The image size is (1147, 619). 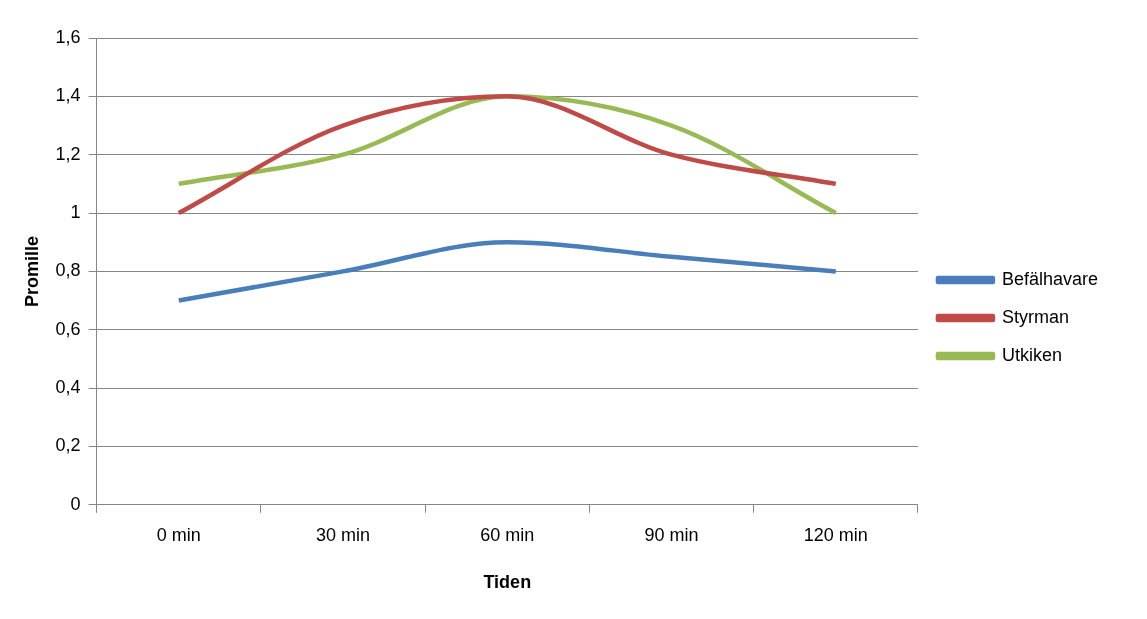 What do you see at coordinates (1035, 316) in the screenshot?
I see `legend-label: Styrman` at bounding box center [1035, 316].